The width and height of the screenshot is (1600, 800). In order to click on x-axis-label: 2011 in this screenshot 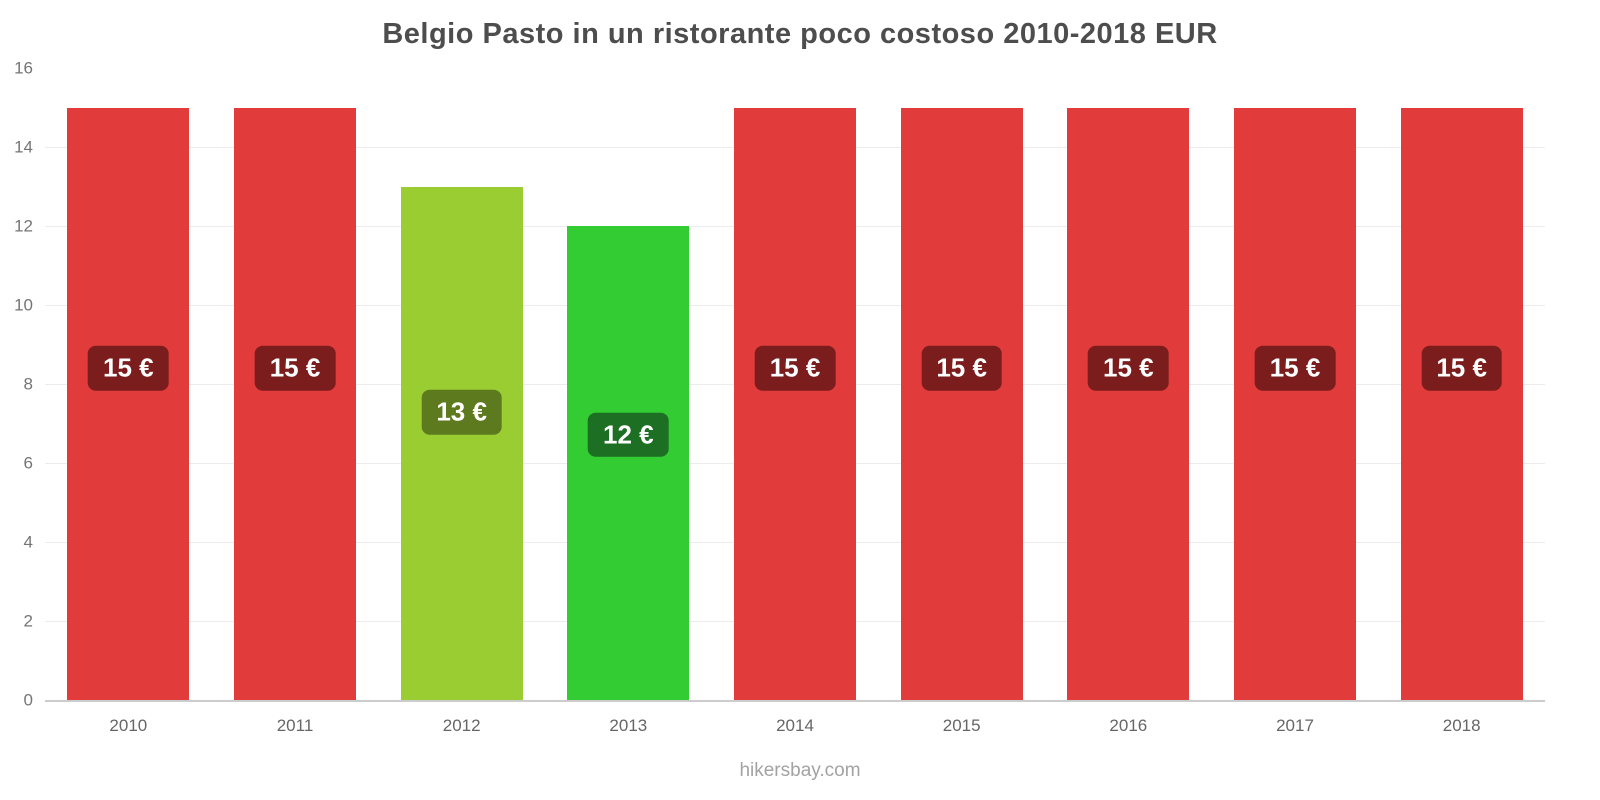, I will do `click(295, 725)`.